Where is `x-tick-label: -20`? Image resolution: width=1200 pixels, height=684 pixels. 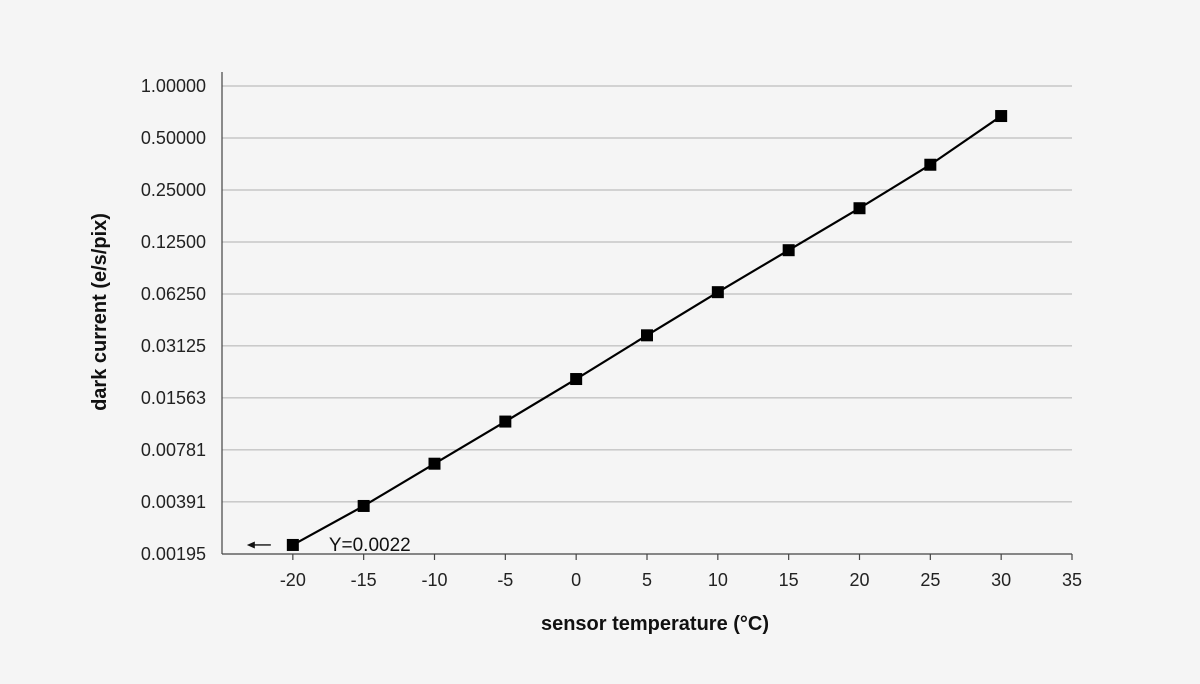 x-tick-label: -20 is located at coordinates (293, 580).